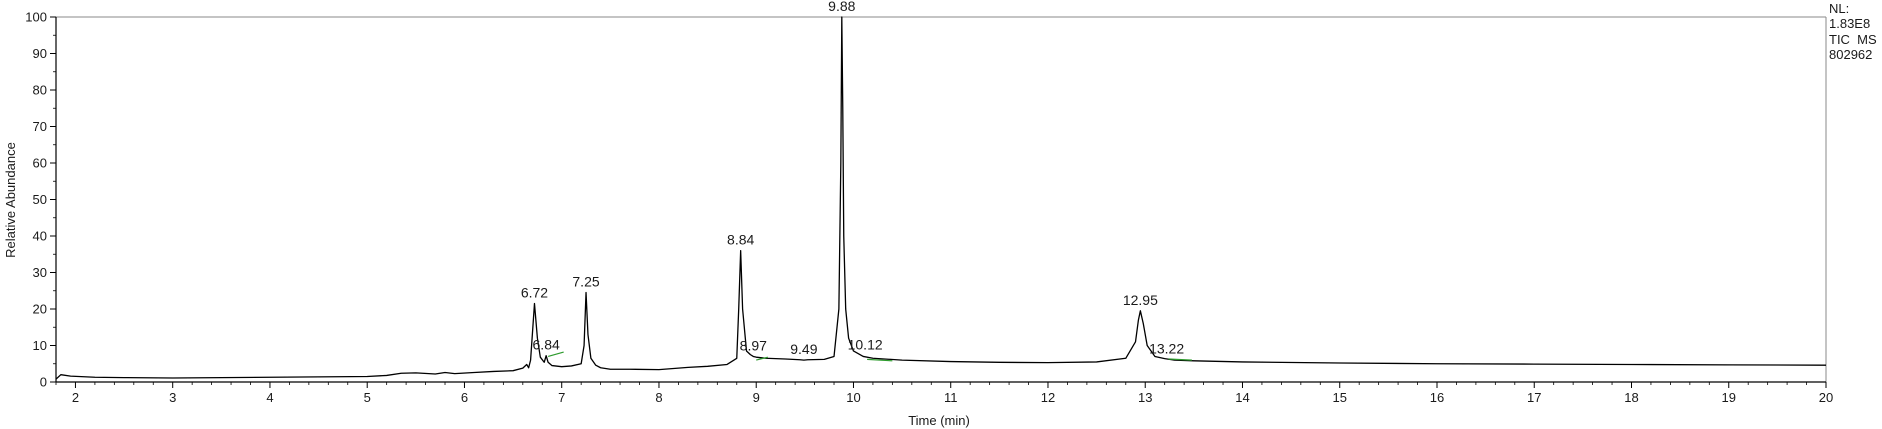 The height and width of the screenshot is (429, 1882). Describe the element at coordinates (36, 17) in the screenshot. I see `y-tick-label: 100` at that location.